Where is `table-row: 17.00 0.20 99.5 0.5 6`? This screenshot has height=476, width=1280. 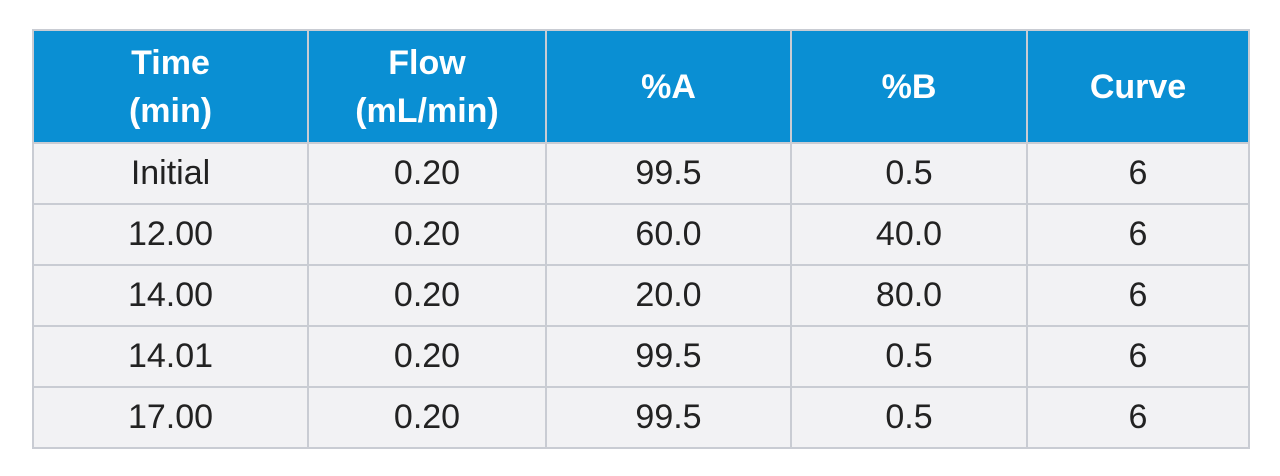
table-row: 17.00 0.20 99.5 0.5 6 is located at coordinates (641, 417).